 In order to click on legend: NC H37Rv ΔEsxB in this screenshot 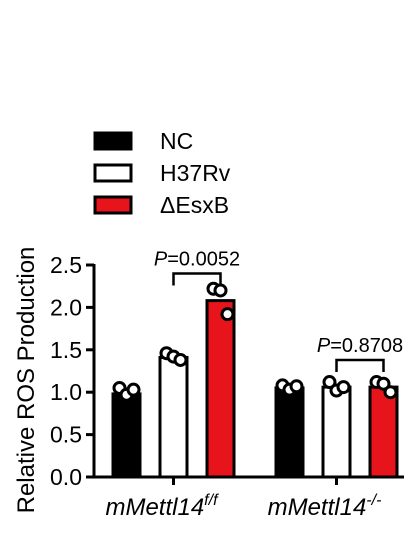, I will do `click(162, 173)`.